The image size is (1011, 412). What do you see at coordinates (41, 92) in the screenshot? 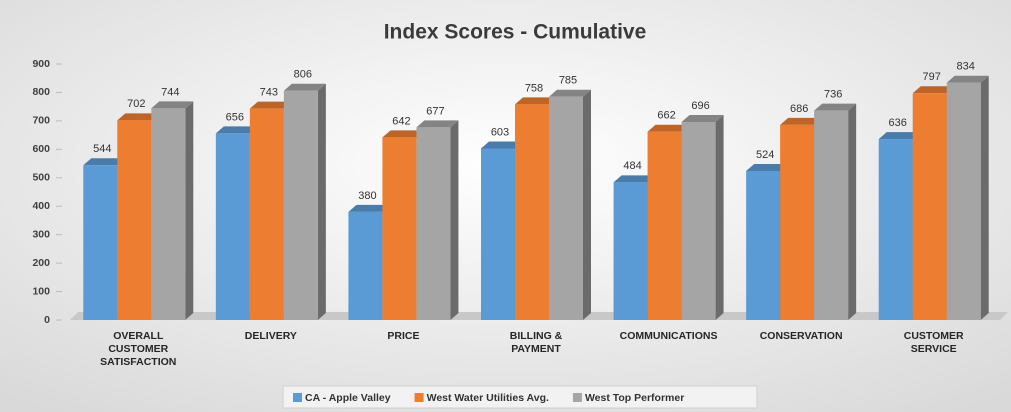
I see `y-tick-label: 800` at bounding box center [41, 92].